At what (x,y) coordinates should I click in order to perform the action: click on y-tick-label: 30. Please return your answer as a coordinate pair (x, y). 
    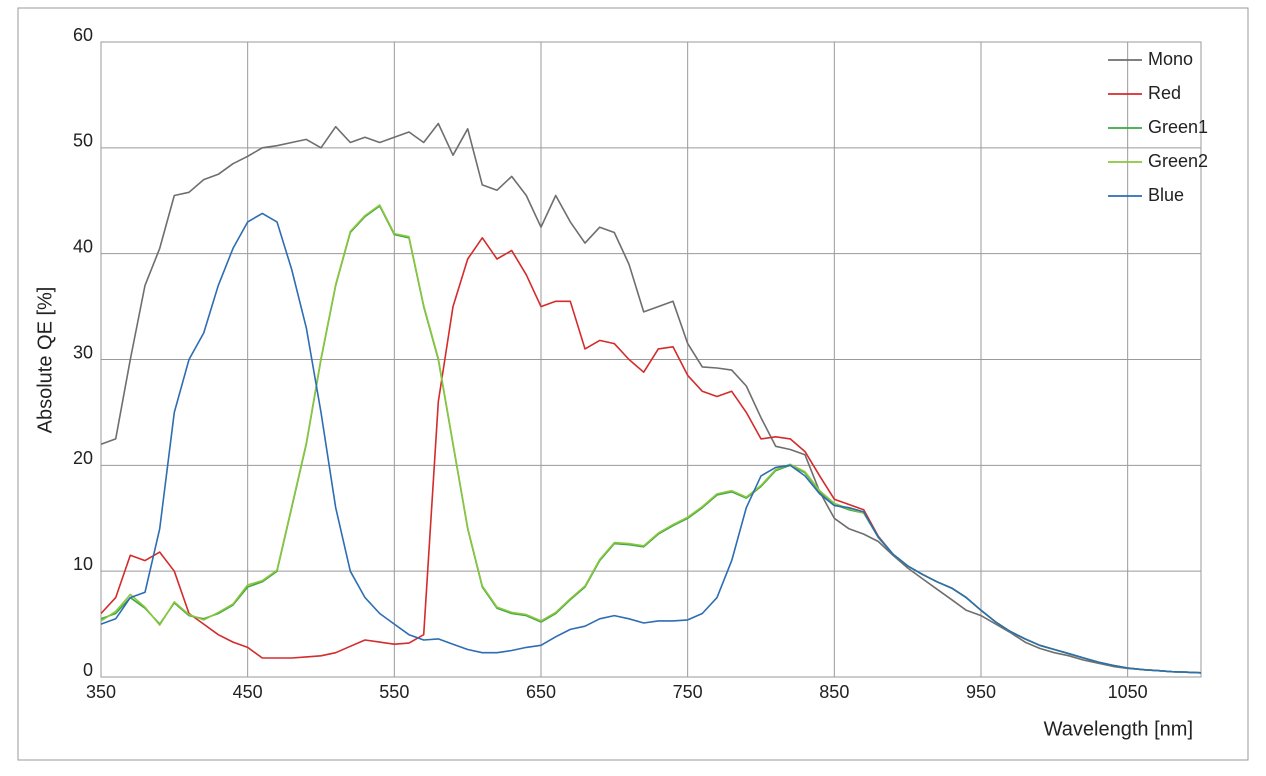
    Looking at the image, I should click on (83, 352).